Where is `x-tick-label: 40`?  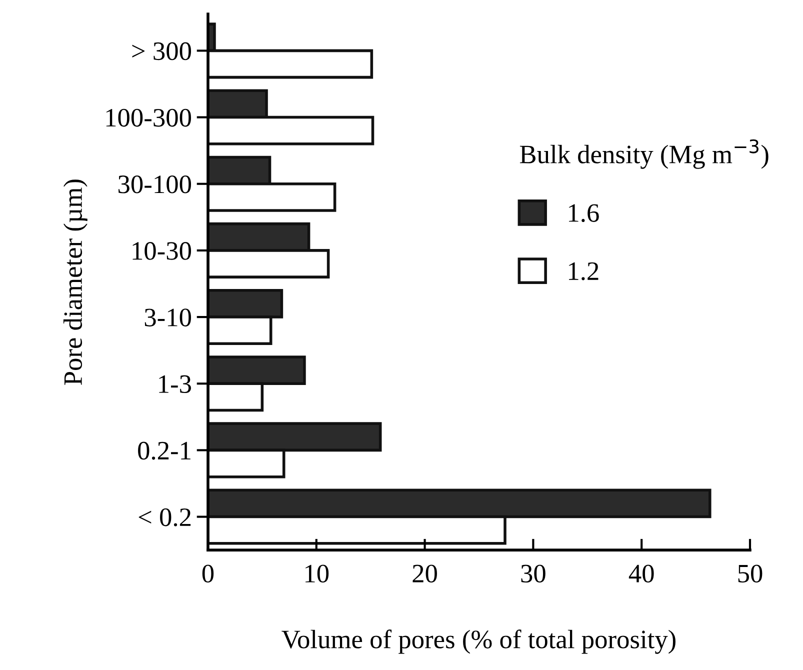
x-tick-label: 40 is located at coordinates (641, 573).